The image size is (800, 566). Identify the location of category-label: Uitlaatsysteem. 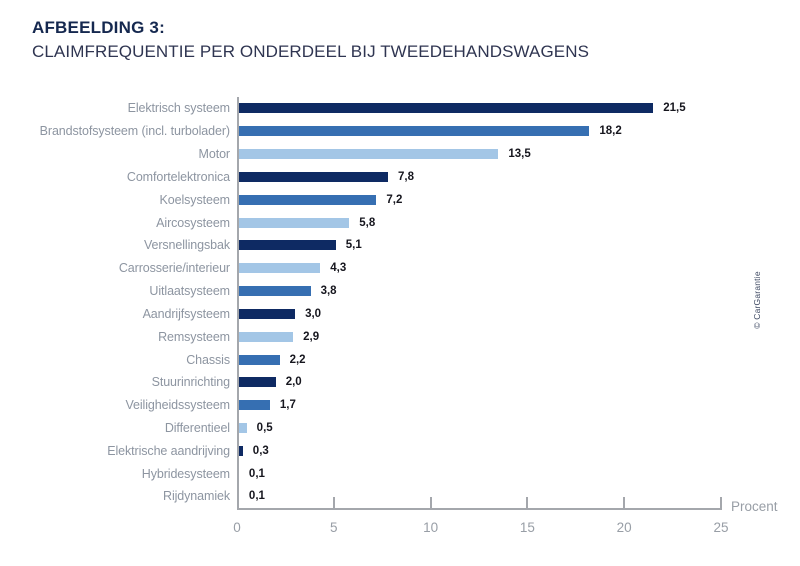
(189, 291).